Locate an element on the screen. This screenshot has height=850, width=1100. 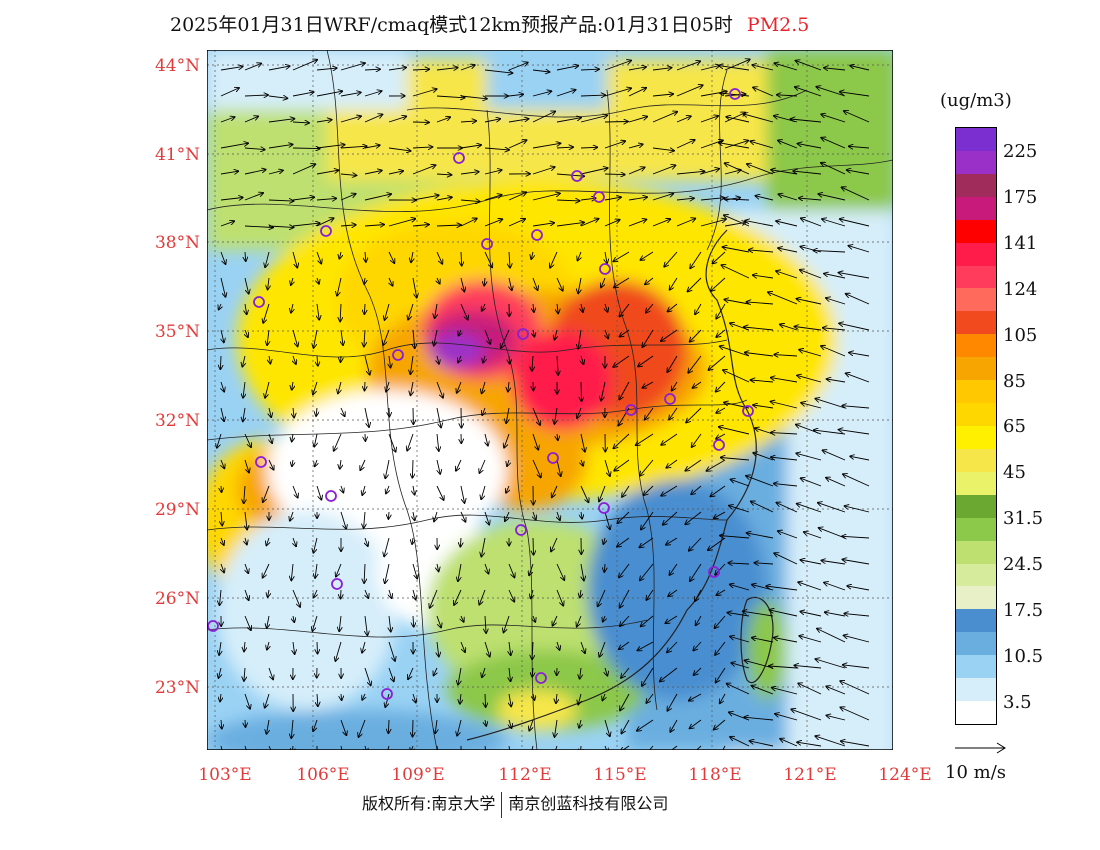
copyright-left: 版权所有:南京大学 is located at coordinates (429, 803).